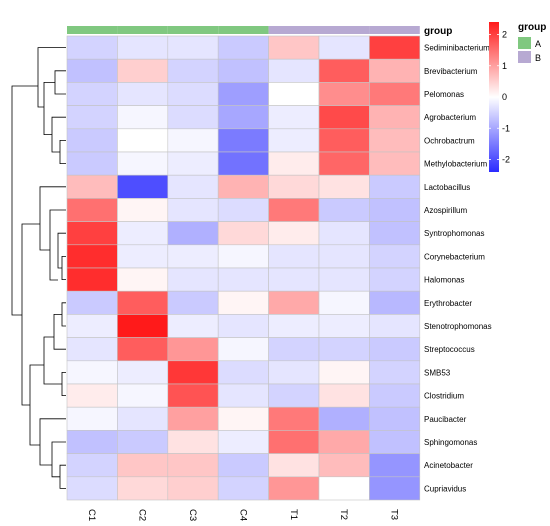 This screenshot has width=550, height=526. I want to click on color-scale-tick-label: 0, so click(504, 97).